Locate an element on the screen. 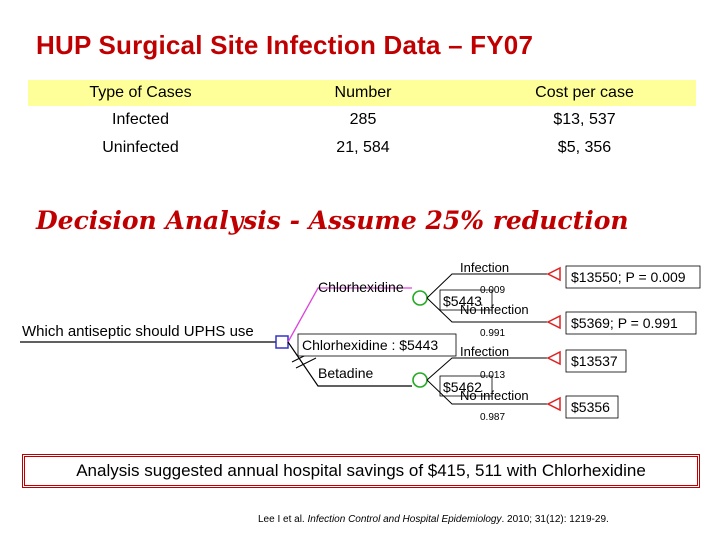 This screenshot has height=540, width=720. decision-node-square is located at coordinates (282, 342).